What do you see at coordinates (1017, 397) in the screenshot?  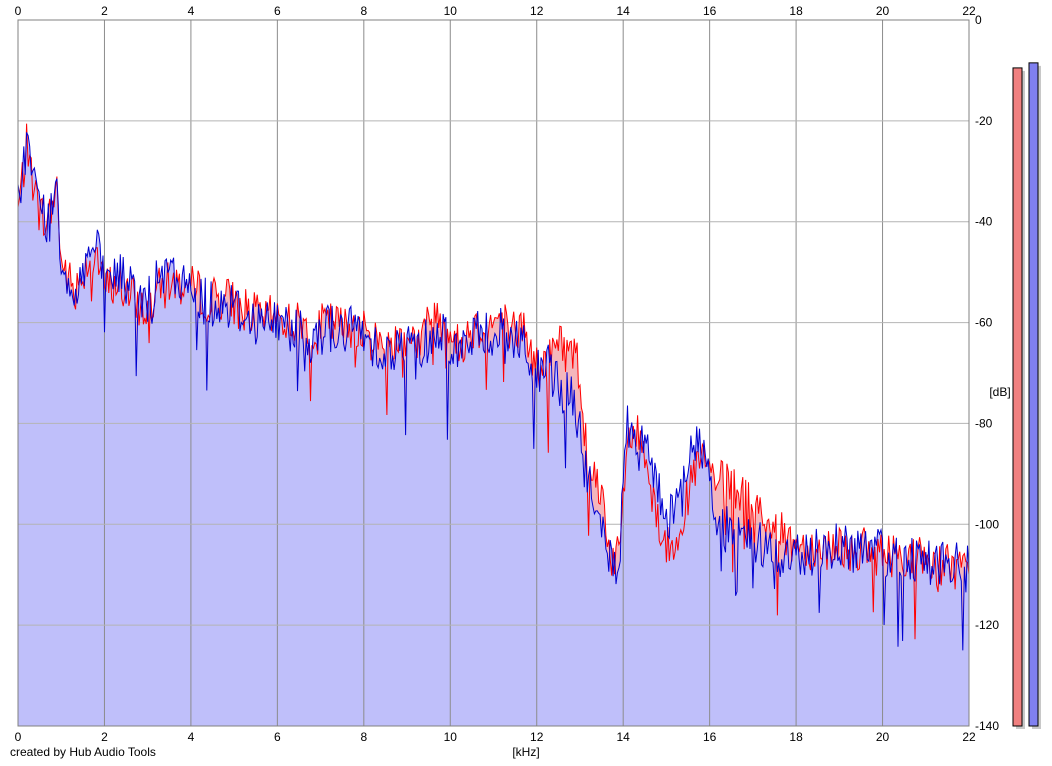 I see `level-meter-left` at bounding box center [1017, 397].